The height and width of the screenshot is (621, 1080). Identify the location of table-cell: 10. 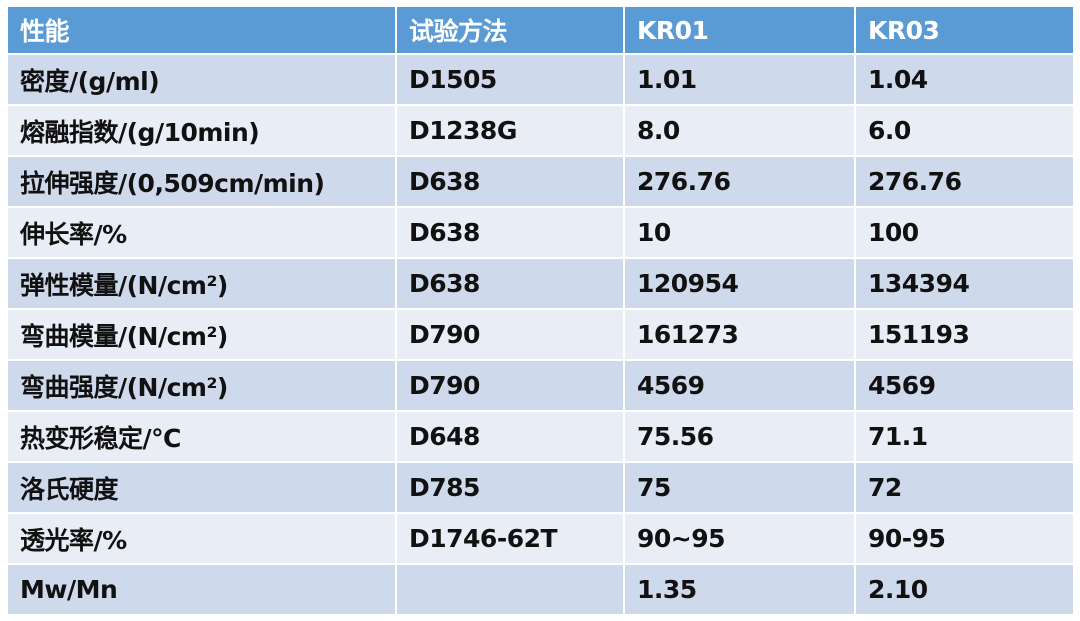
(739, 232).